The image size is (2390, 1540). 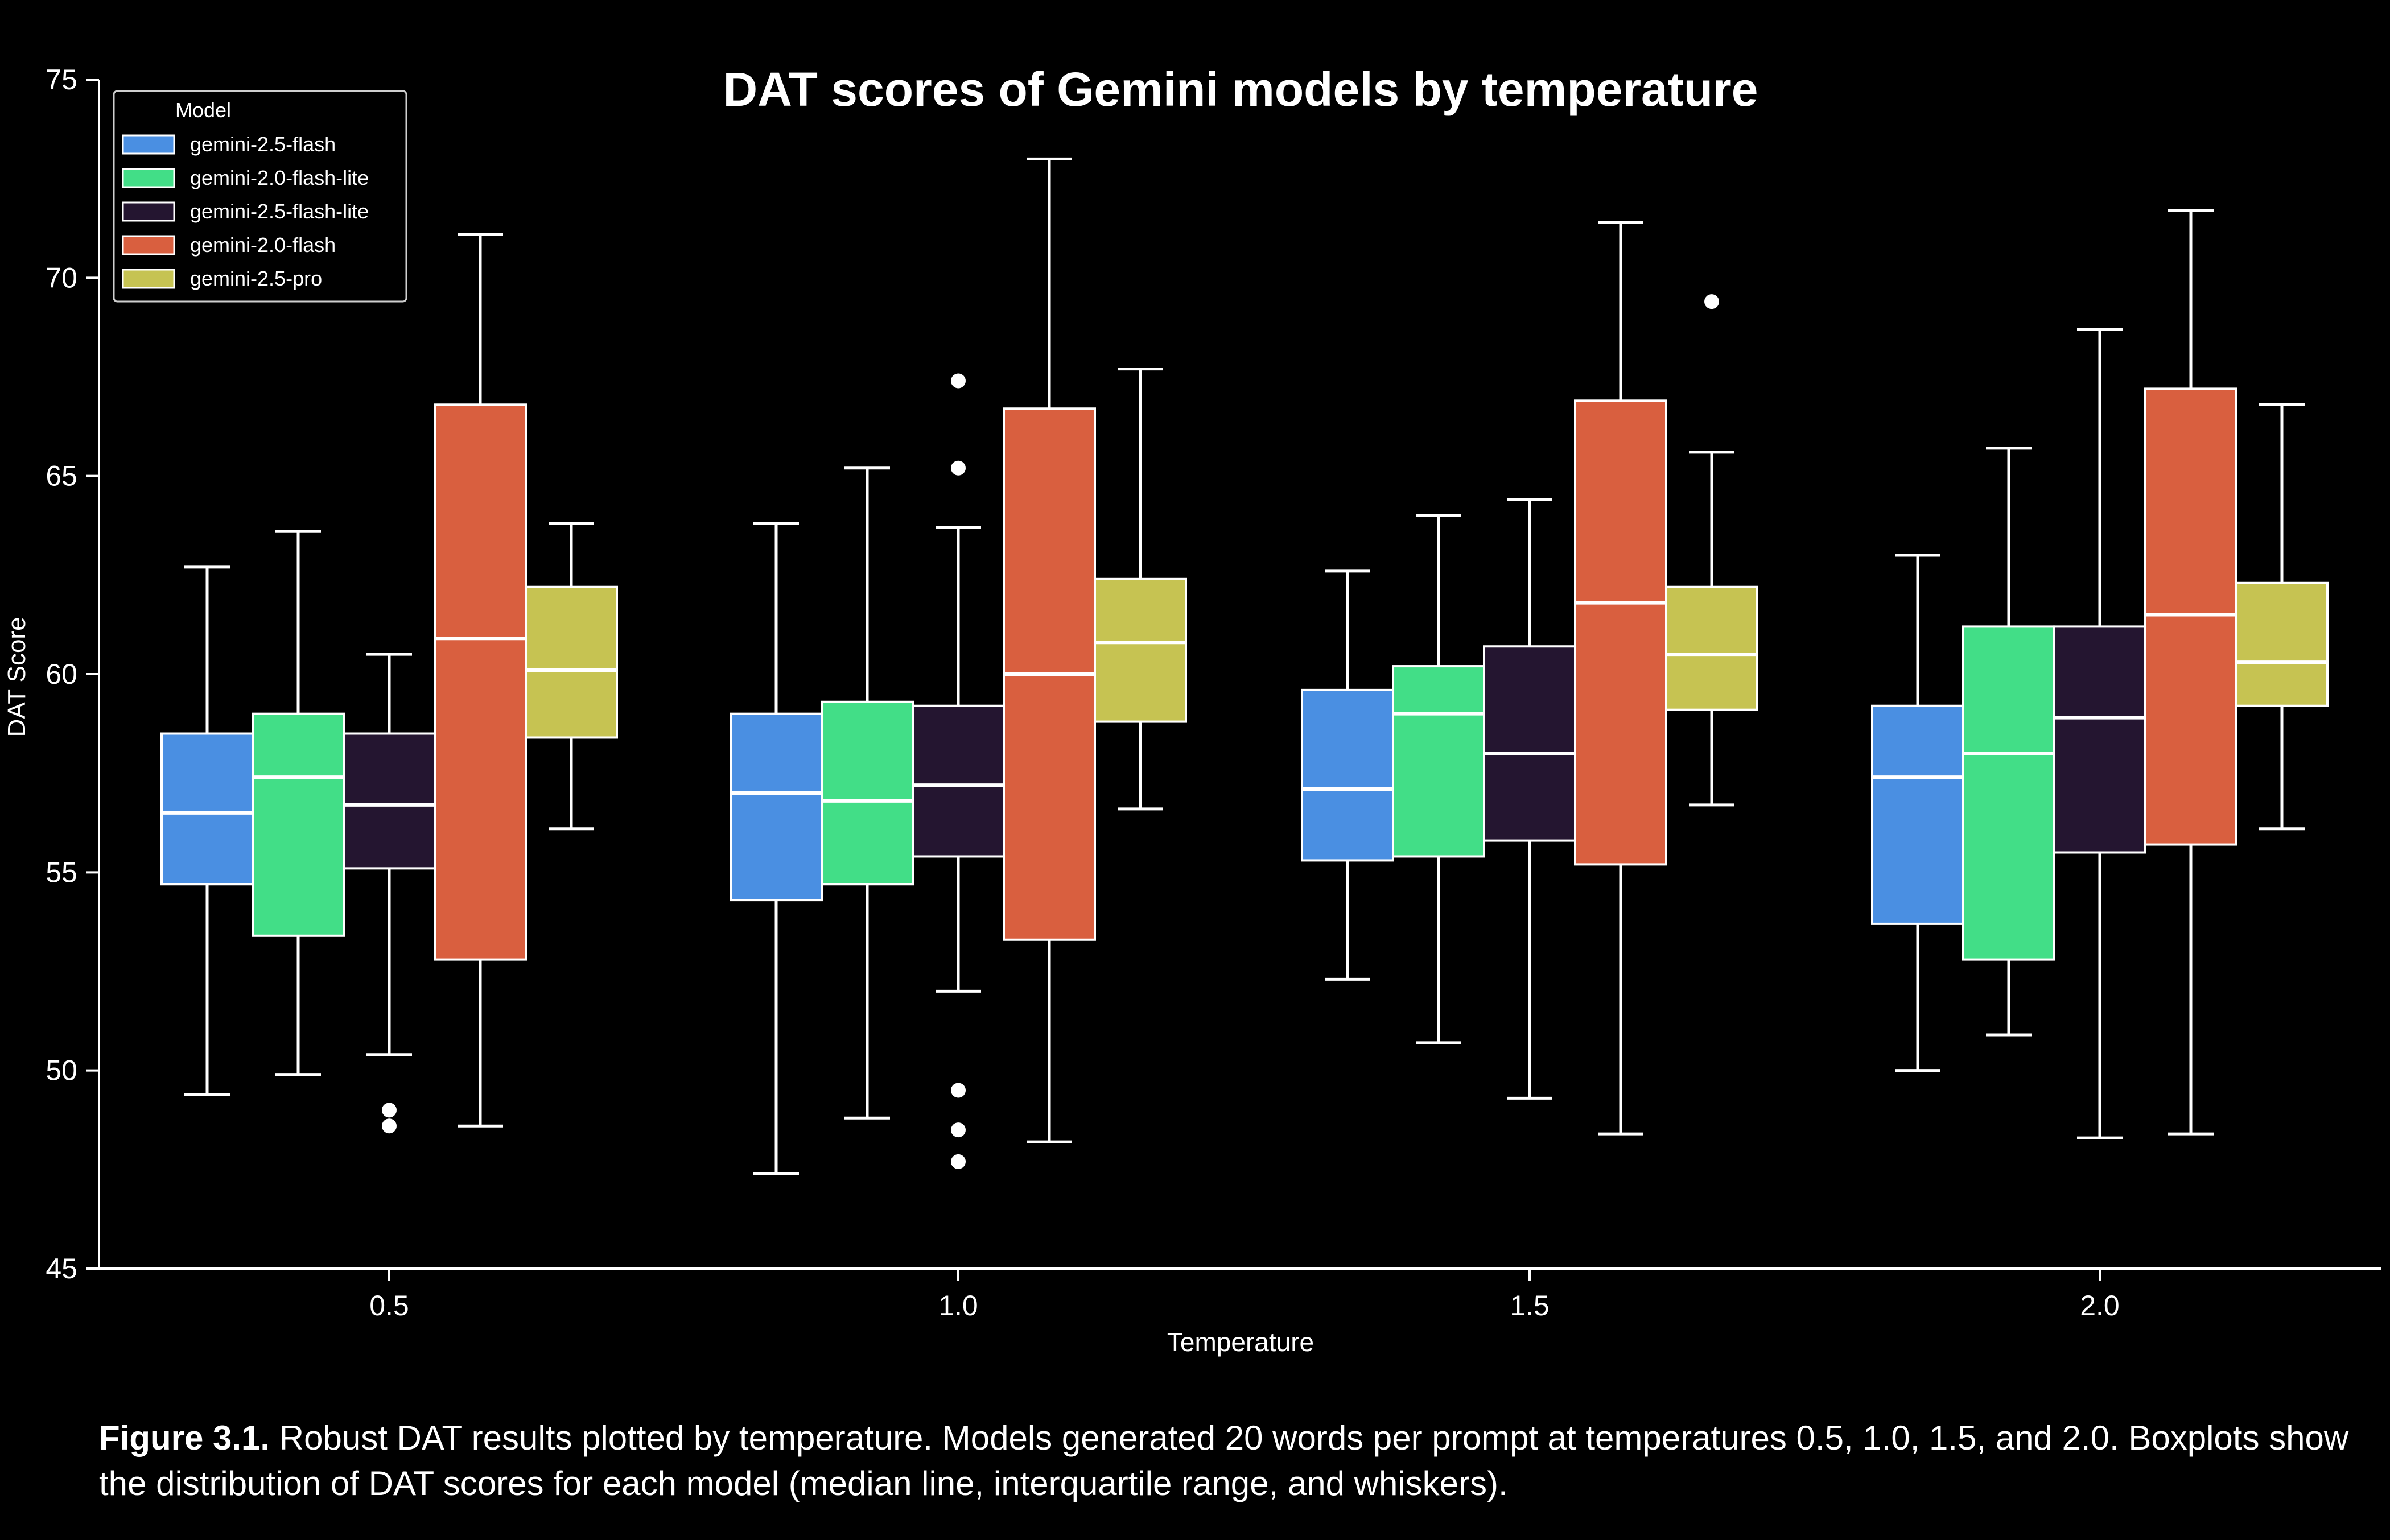 What do you see at coordinates (263, 144) in the screenshot?
I see `legend-entry: gemini-2.5-flash` at bounding box center [263, 144].